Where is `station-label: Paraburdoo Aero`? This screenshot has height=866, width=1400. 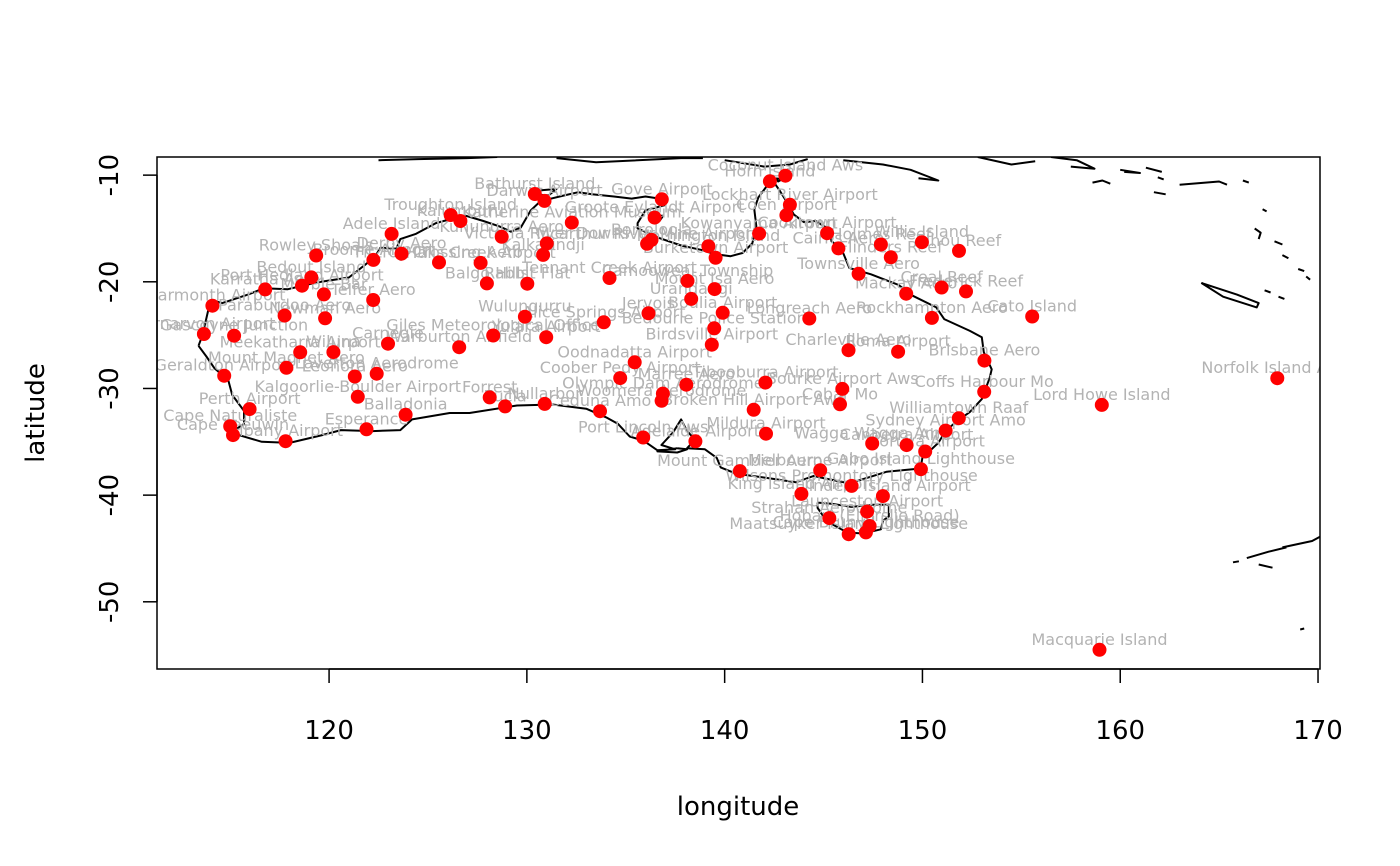 station-label: Paraburdoo Aero is located at coordinates (284, 305).